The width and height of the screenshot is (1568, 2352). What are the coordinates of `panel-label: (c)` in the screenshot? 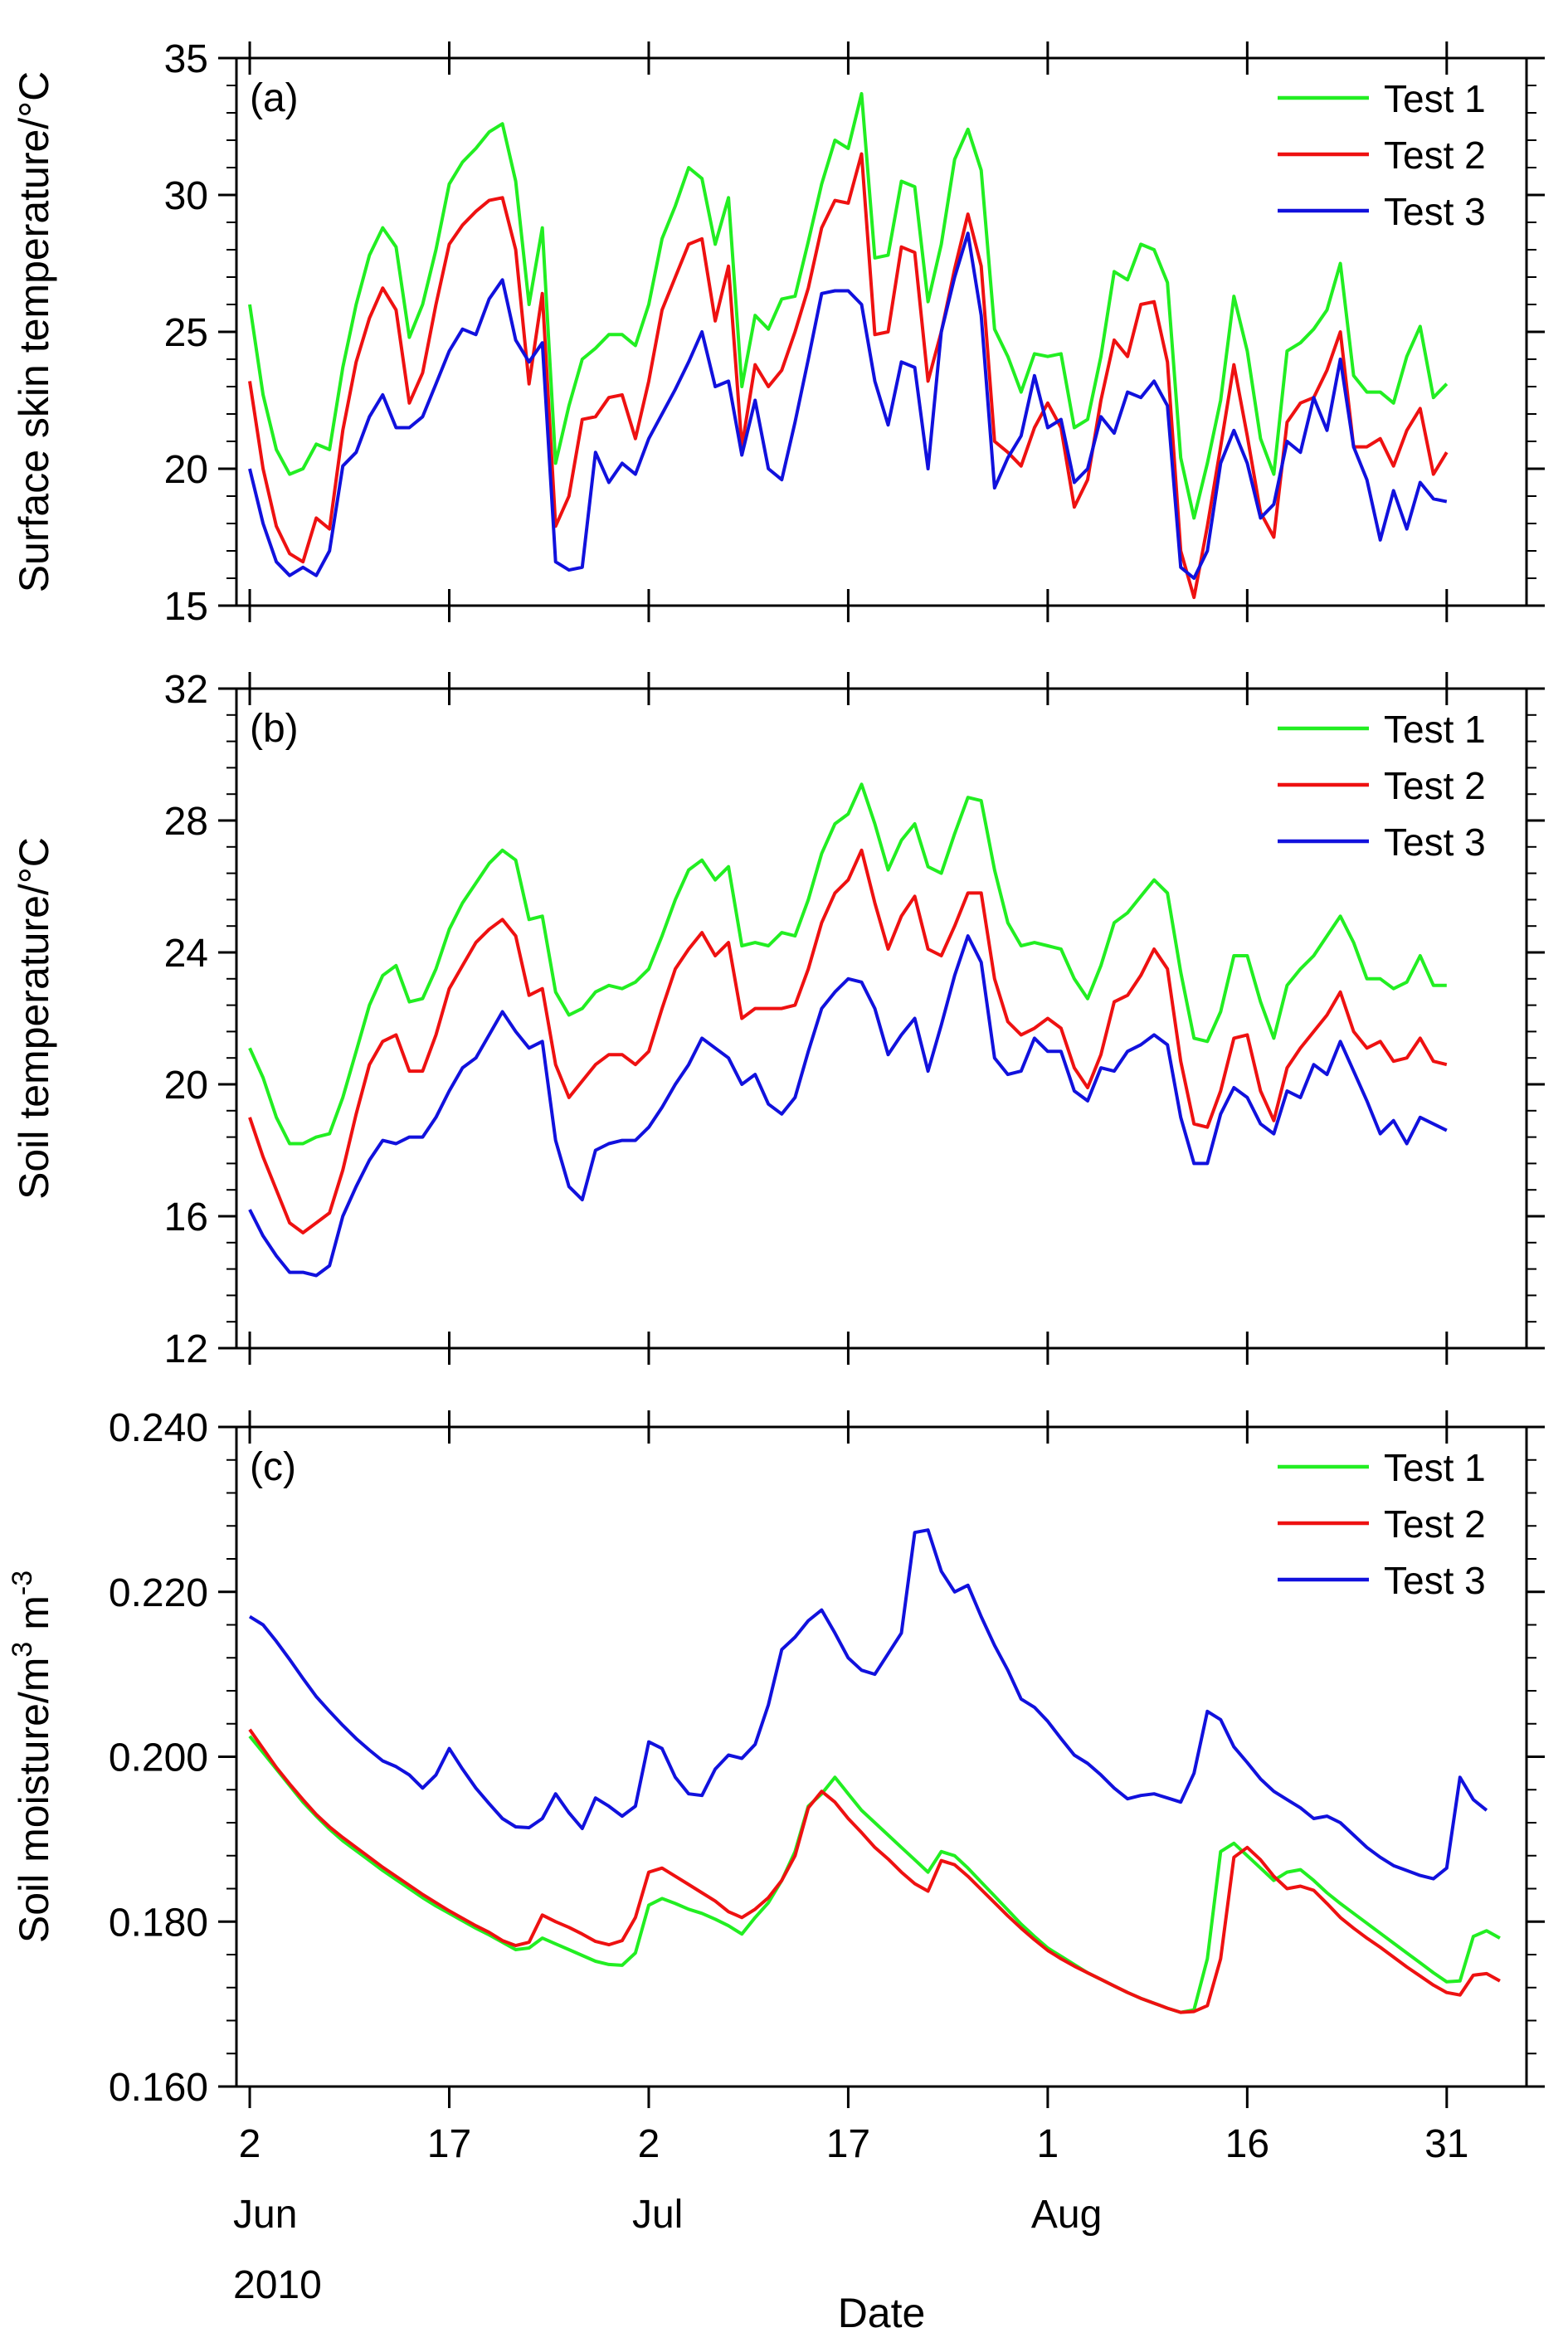 It's located at (273, 1467).